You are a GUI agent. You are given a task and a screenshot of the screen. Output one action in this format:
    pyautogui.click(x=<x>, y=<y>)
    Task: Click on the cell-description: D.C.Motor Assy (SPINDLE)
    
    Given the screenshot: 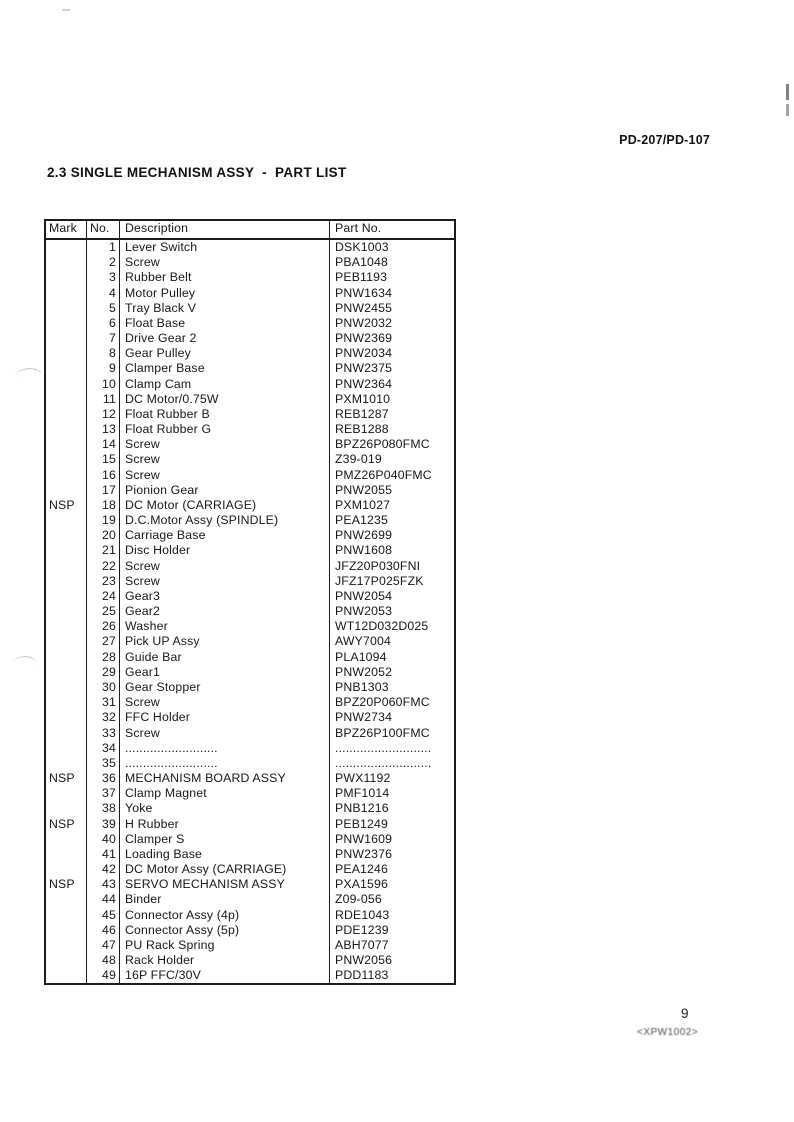 What is the action you would take?
    pyautogui.click(x=225, y=521)
    